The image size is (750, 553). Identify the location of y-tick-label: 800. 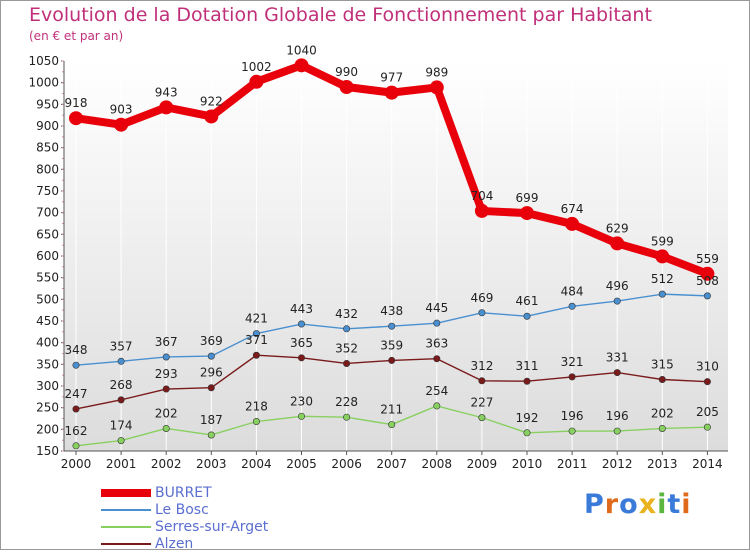
(47, 169).